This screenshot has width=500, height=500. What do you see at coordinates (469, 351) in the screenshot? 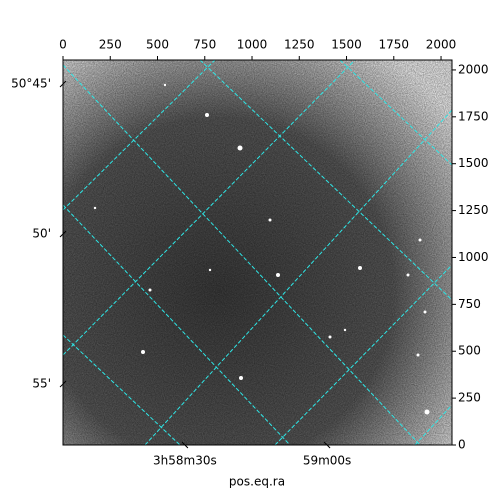
I see `y-tick-label: 500` at bounding box center [469, 351].